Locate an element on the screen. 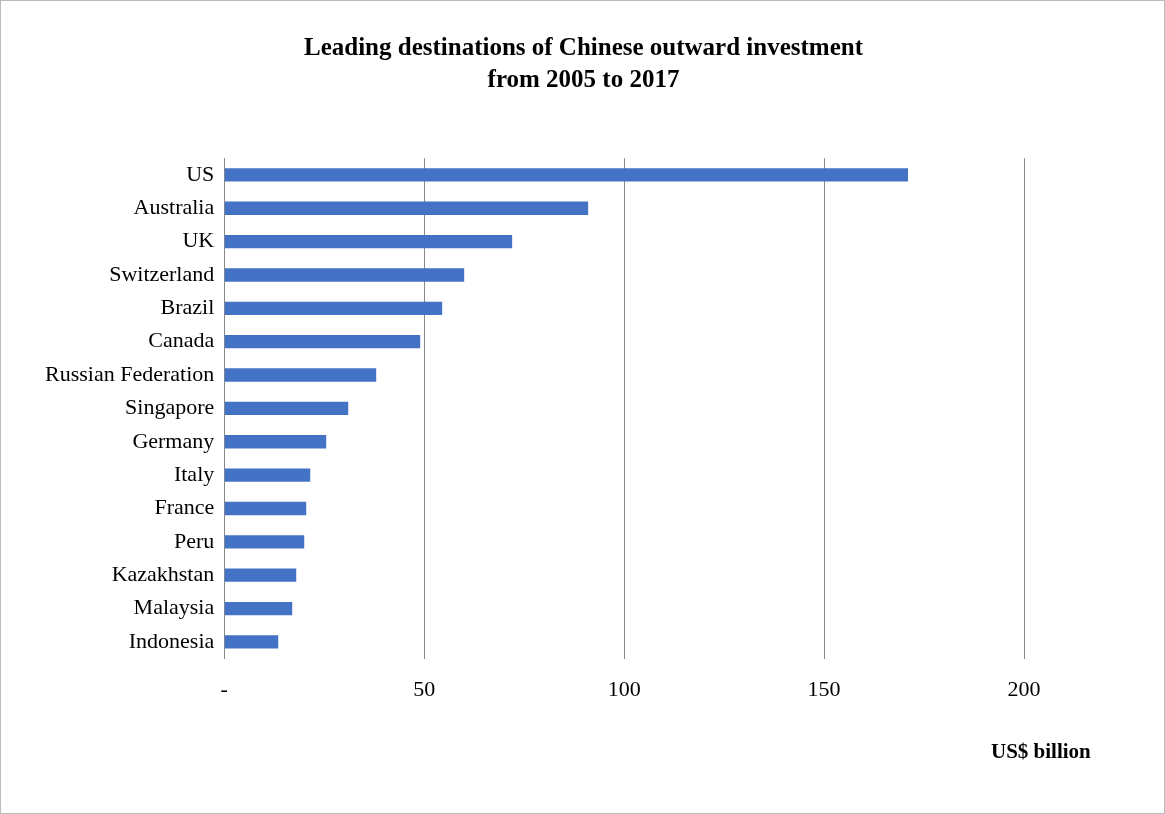 This screenshot has width=1165, height=814. y-tick-label: UK is located at coordinates (198, 240).